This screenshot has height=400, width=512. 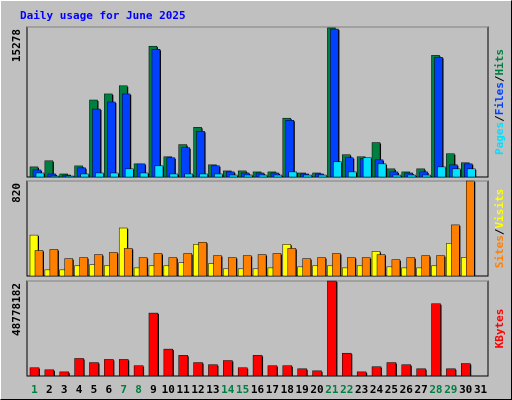 I want to click on x-tick-label: 14, so click(x=228, y=389).